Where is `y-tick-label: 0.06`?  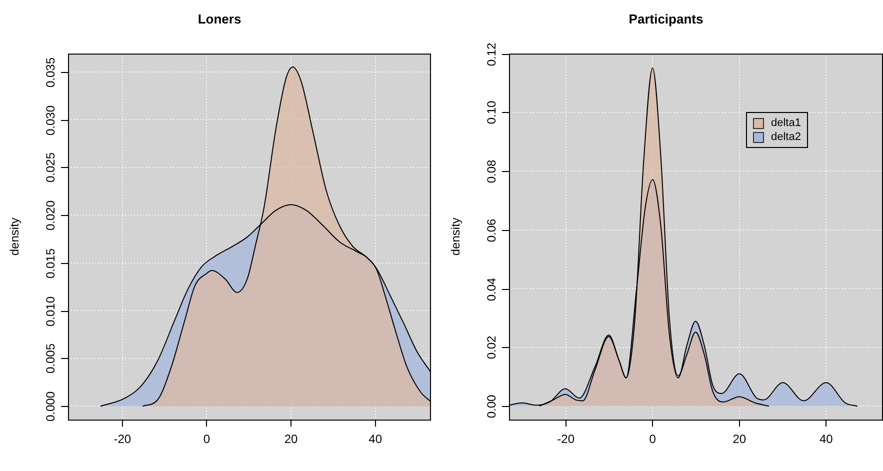 y-tick-label: 0.06 is located at coordinates (491, 230).